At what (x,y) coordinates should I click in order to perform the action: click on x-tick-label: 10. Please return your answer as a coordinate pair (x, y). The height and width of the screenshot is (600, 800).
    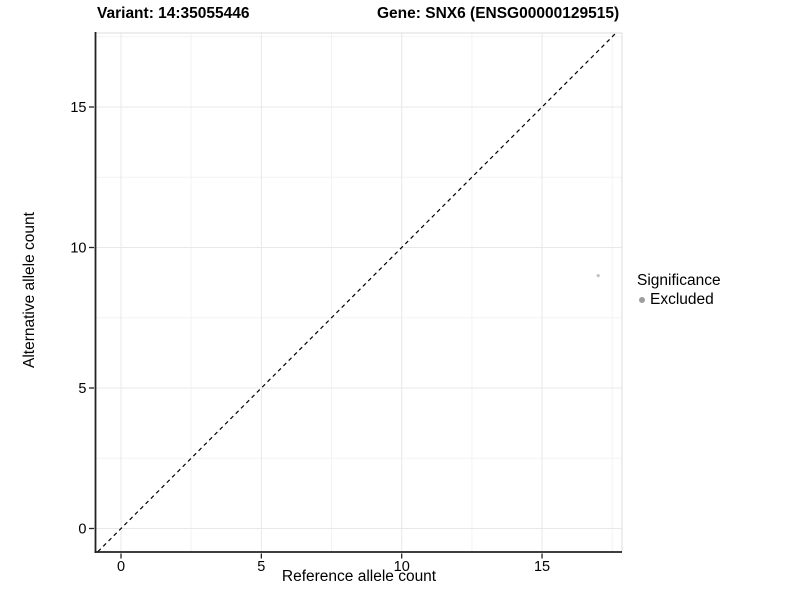
    Looking at the image, I should click on (402, 567).